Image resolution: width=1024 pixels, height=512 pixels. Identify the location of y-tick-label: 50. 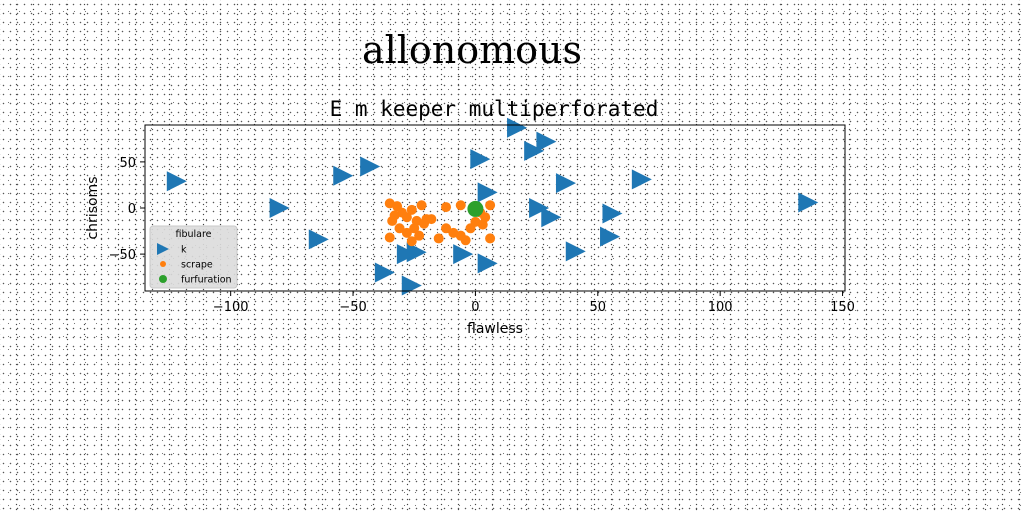
(127, 163).